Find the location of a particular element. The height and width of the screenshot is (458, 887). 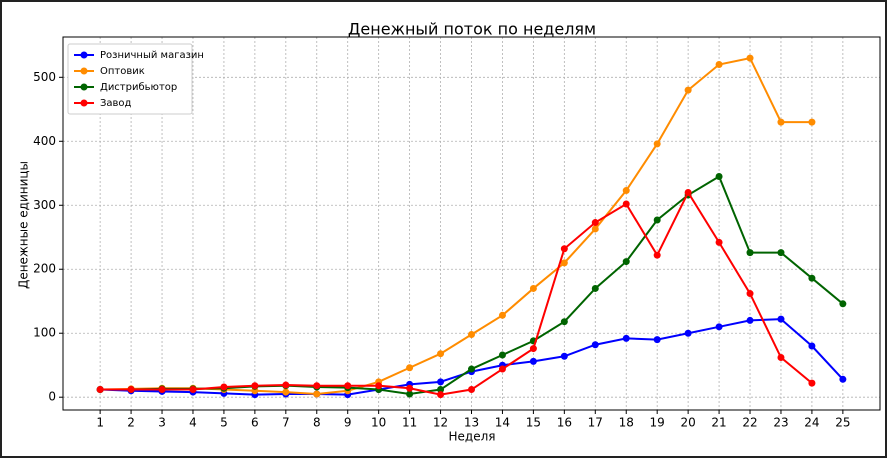

x-tick-label: 4 is located at coordinates (193, 423).